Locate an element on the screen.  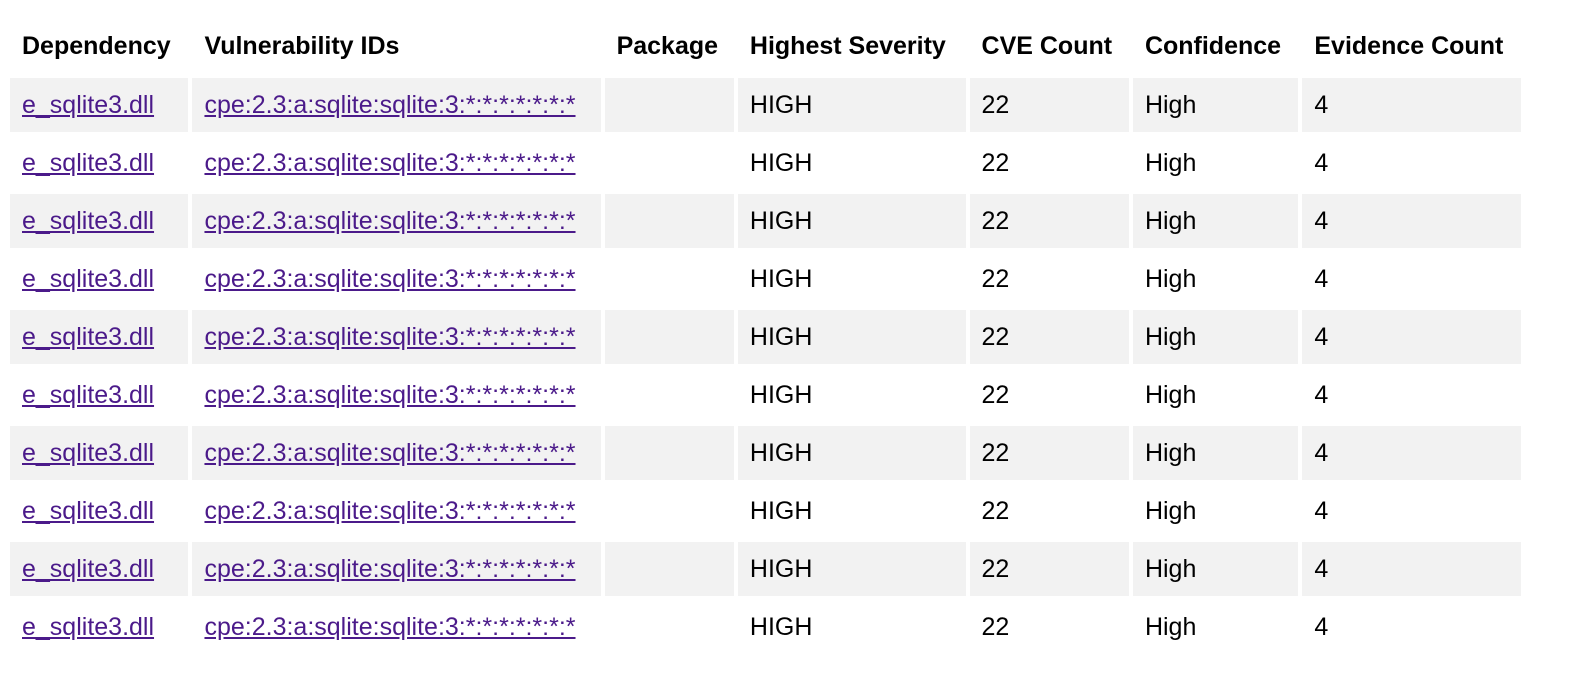
header-evidence-count: Evidence Count is located at coordinates (1409, 45).